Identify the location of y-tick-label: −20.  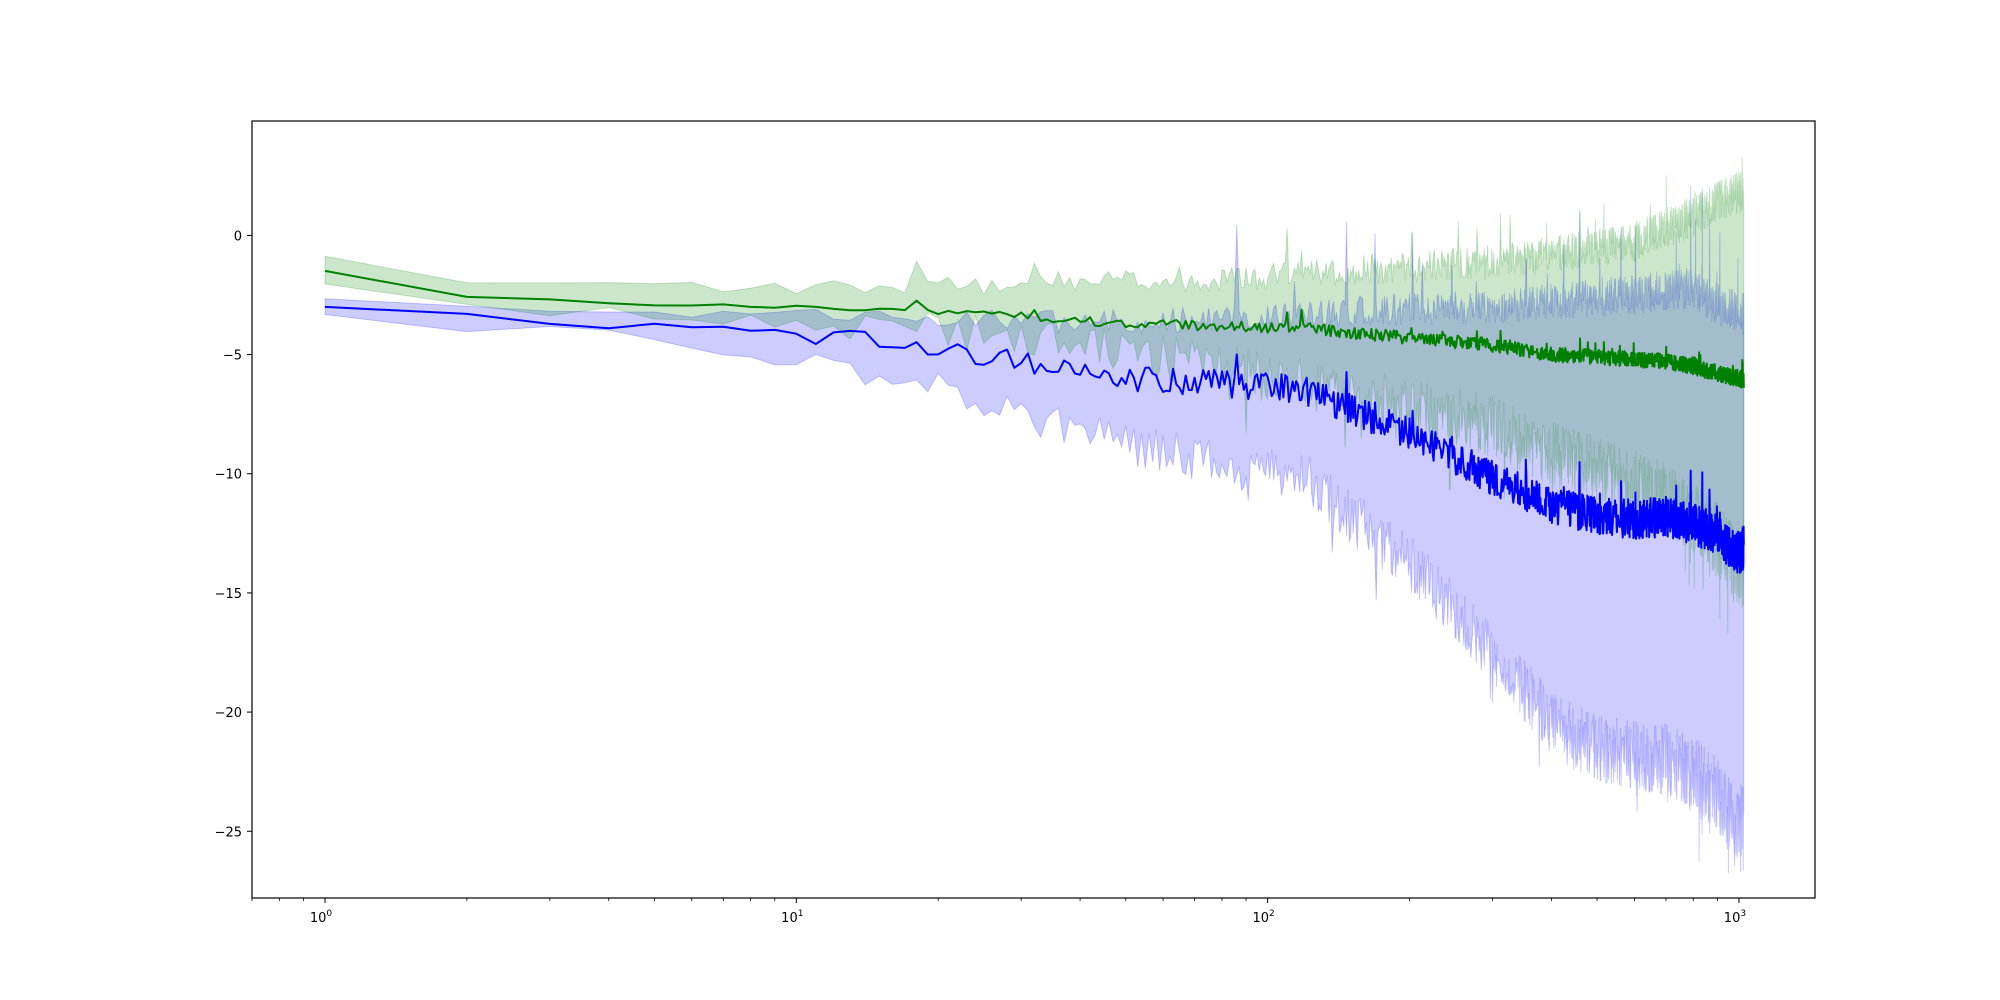
(228, 713).